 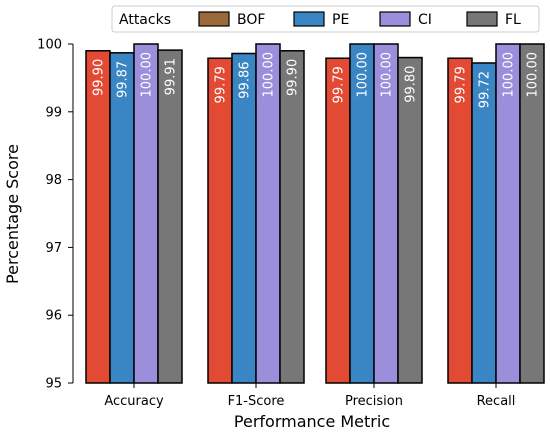 What do you see at coordinates (496, 401) in the screenshot?
I see `x-tick-label: Recall` at bounding box center [496, 401].